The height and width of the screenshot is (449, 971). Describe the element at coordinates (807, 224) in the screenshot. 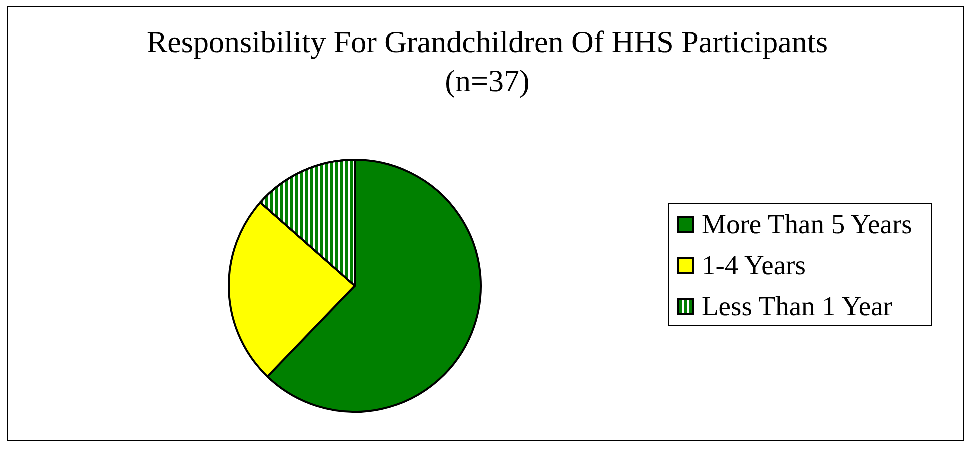

I see `legend-label: More Than 5 Years` at that location.